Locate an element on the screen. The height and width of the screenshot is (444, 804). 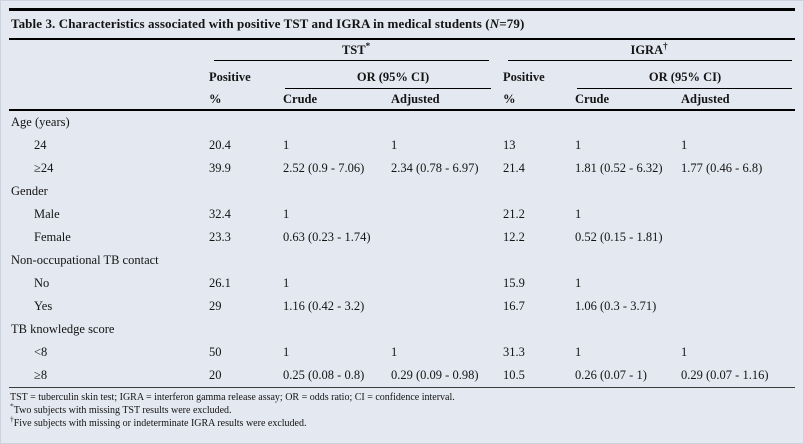
tst-crude-cell: 0.63 (0.23 - 1.74) is located at coordinates (327, 237).